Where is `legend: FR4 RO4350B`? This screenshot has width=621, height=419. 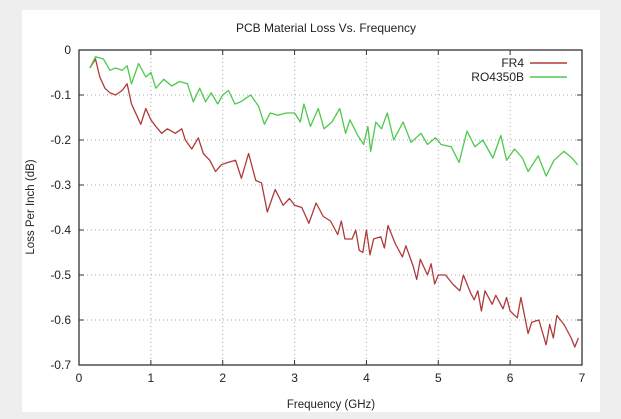 legend: FR4 RO4350B is located at coordinates (519, 70).